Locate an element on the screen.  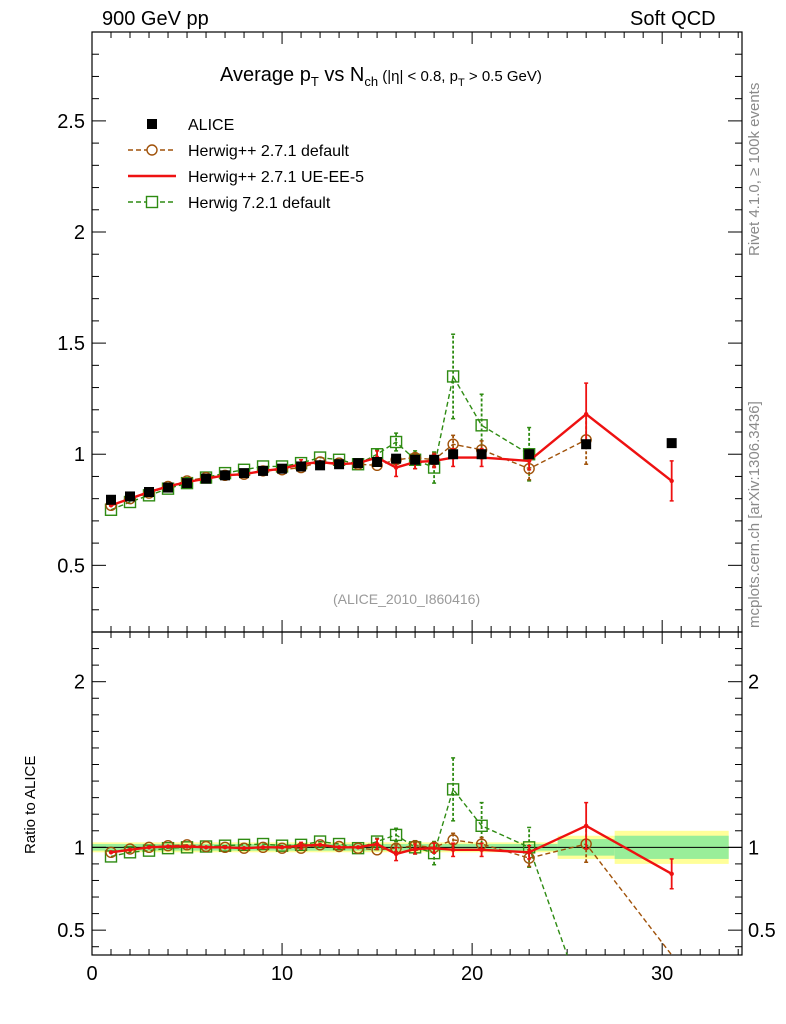
legend-label-alice: ALICE is located at coordinates (211, 125).